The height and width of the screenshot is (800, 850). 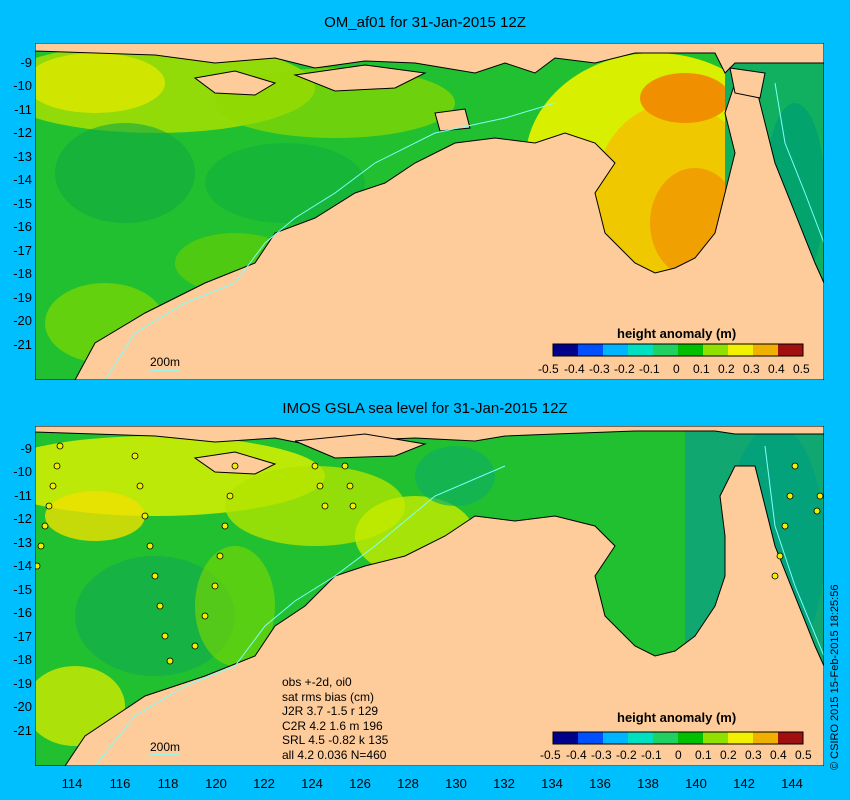 I want to click on top-scale-label: 200m, so click(x=165, y=362).